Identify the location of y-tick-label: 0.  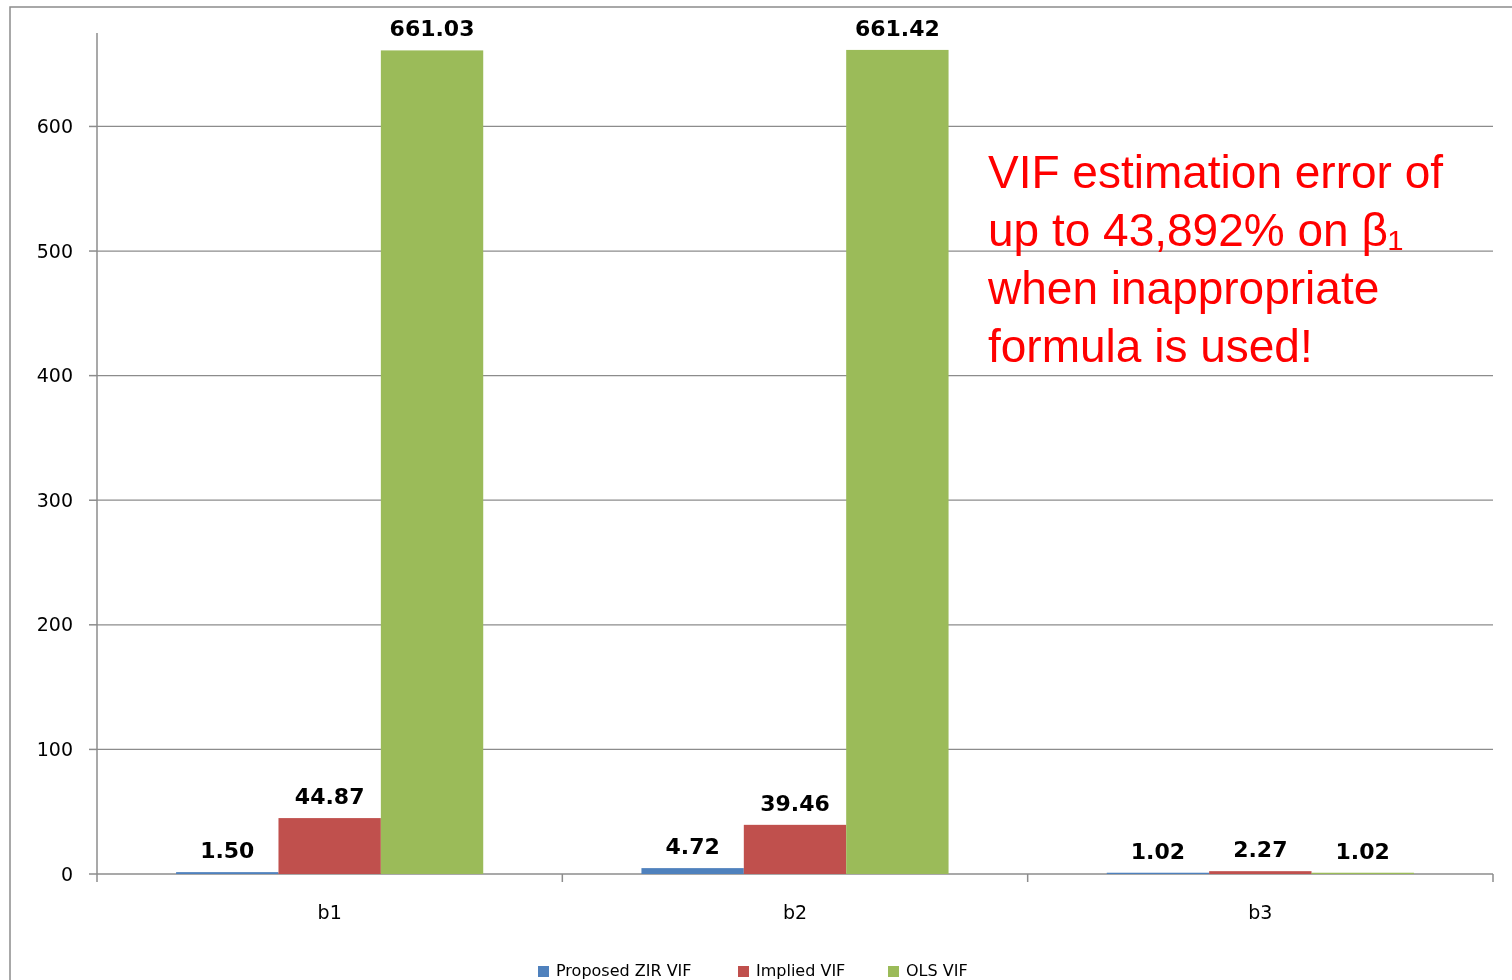
(66, 873).